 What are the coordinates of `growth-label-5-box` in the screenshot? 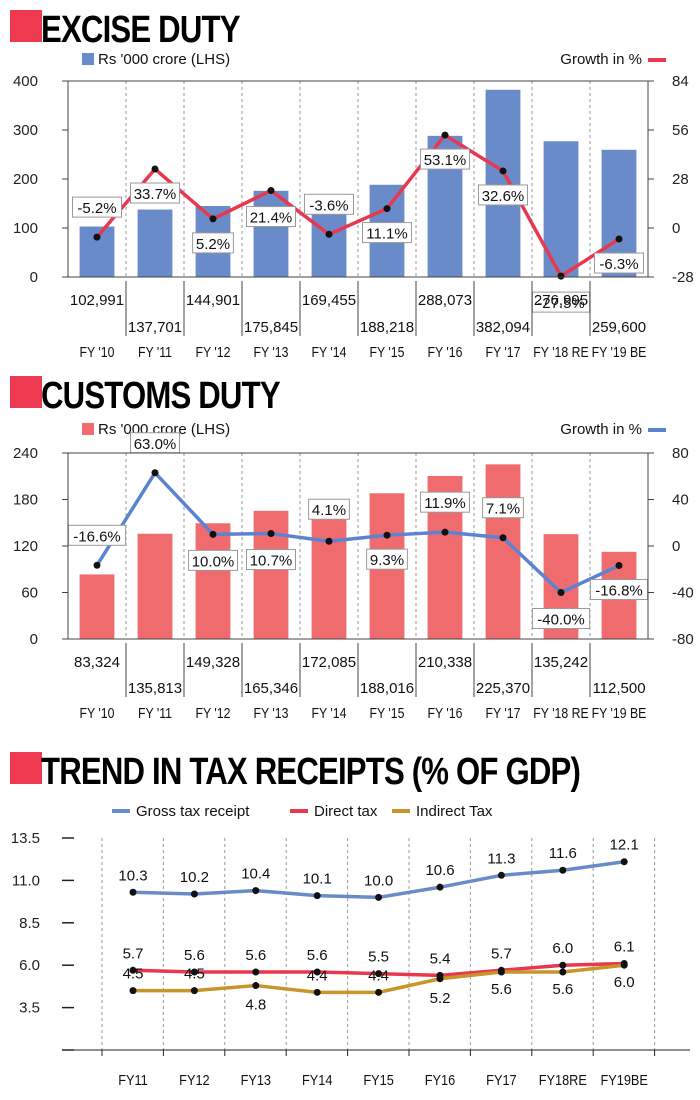 It's located at (329, 204).